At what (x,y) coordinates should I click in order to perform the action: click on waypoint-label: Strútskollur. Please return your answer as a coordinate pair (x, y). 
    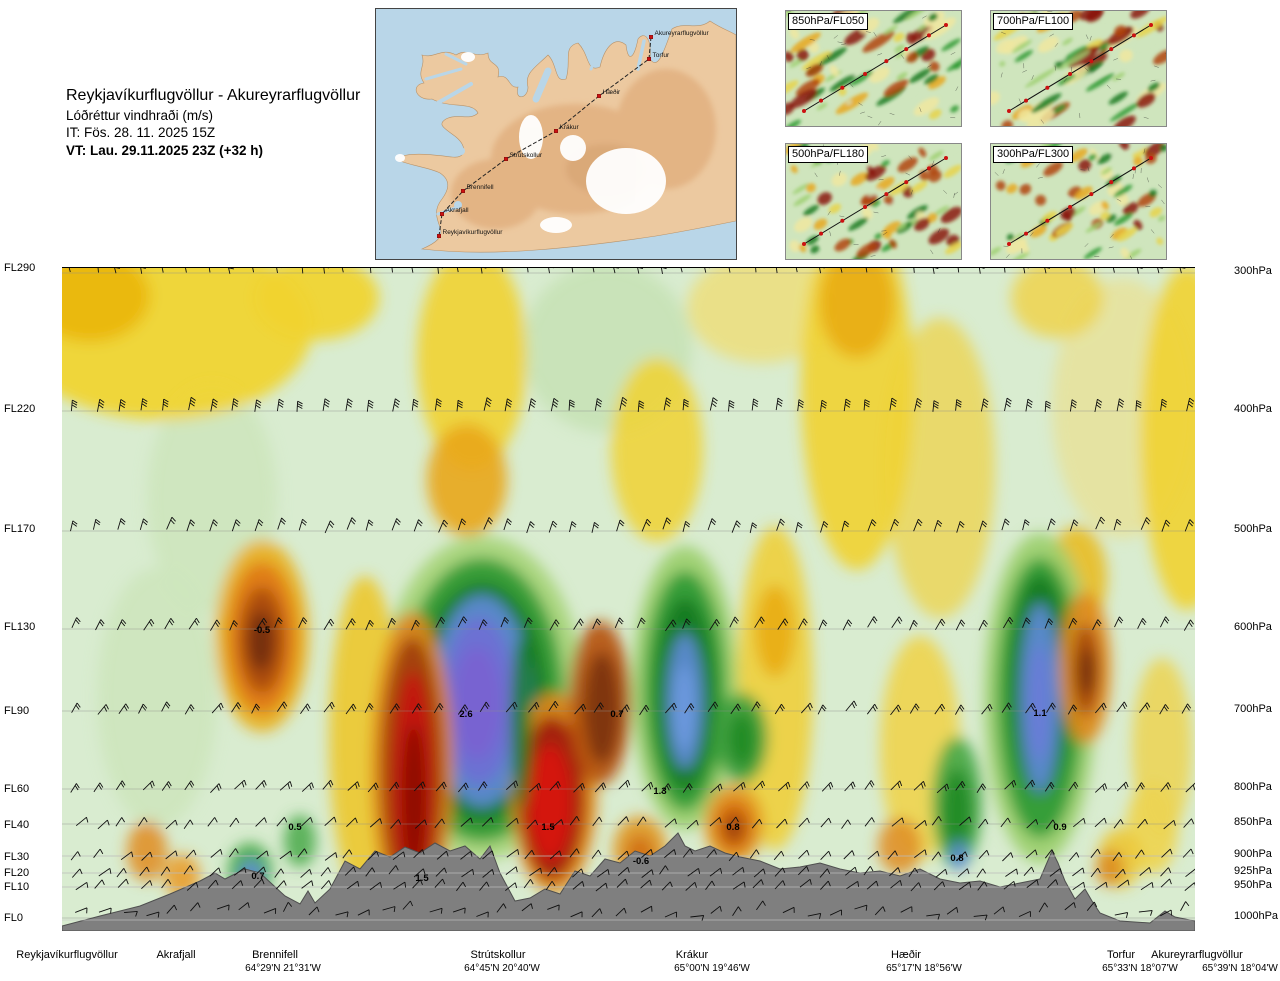
    Looking at the image, I should click on (526, 155).